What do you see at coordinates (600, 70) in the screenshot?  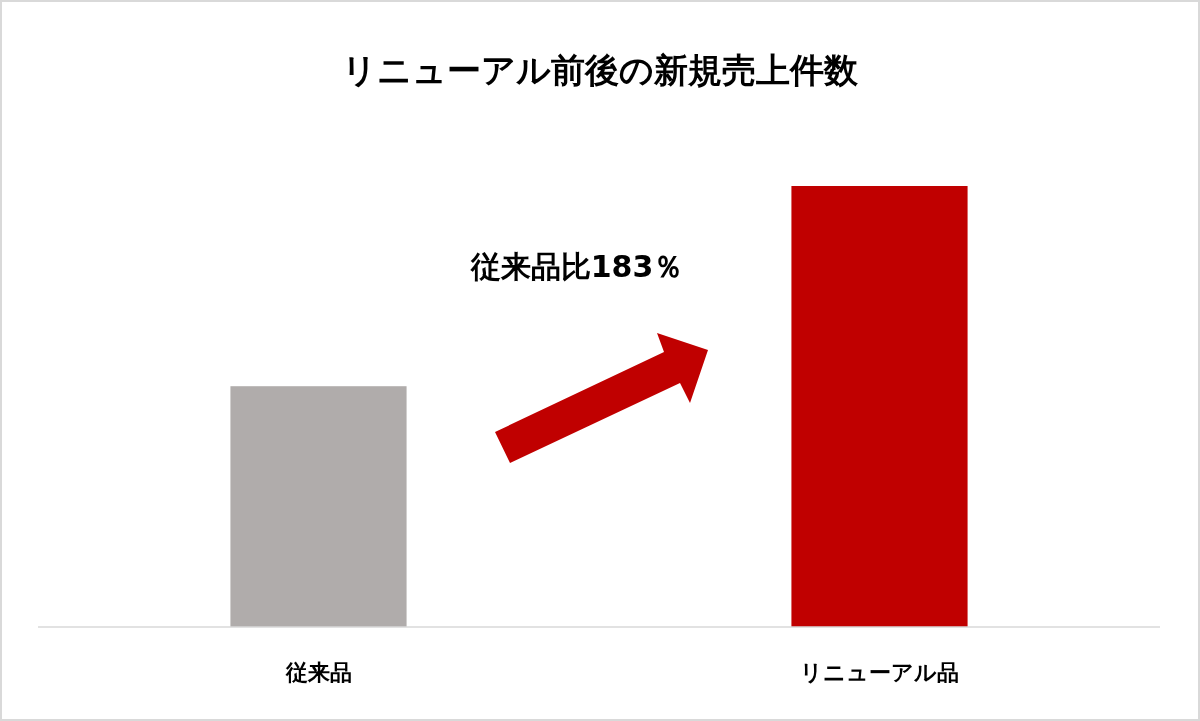 I see `chart-title: リニューアル前後の新規売上件数` at bounding box center [600, 70].